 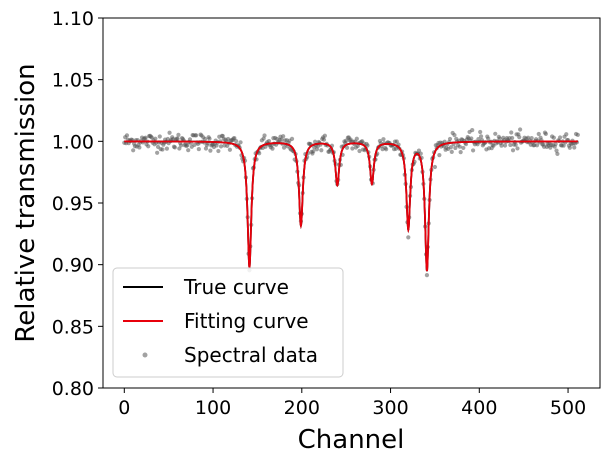 I want to click on y-axis-ticks: 0.80 0.85 0.90 0.95 1.00 1.05 1.10, so click(x=77, y=204).